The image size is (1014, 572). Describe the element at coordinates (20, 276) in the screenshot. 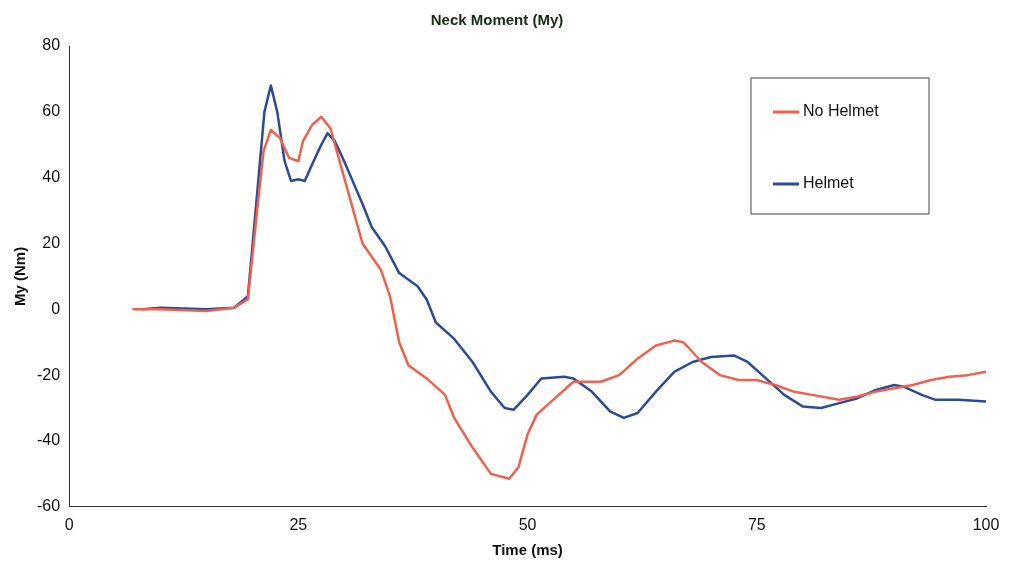

I see `y-axis-title: My (Nm)` at that location.